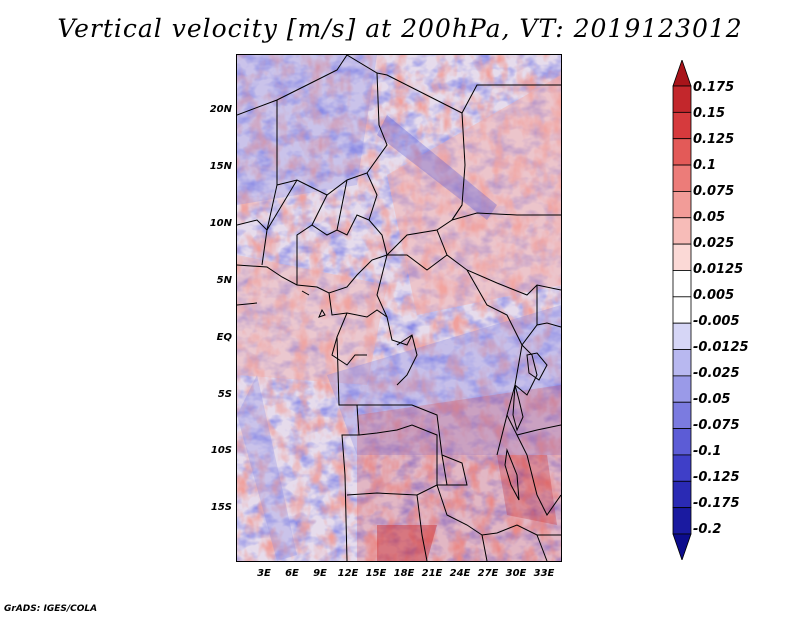  Describe the element at coordinates (224, 337) in the screenshot. I see `lat-label: EQ` at that location.